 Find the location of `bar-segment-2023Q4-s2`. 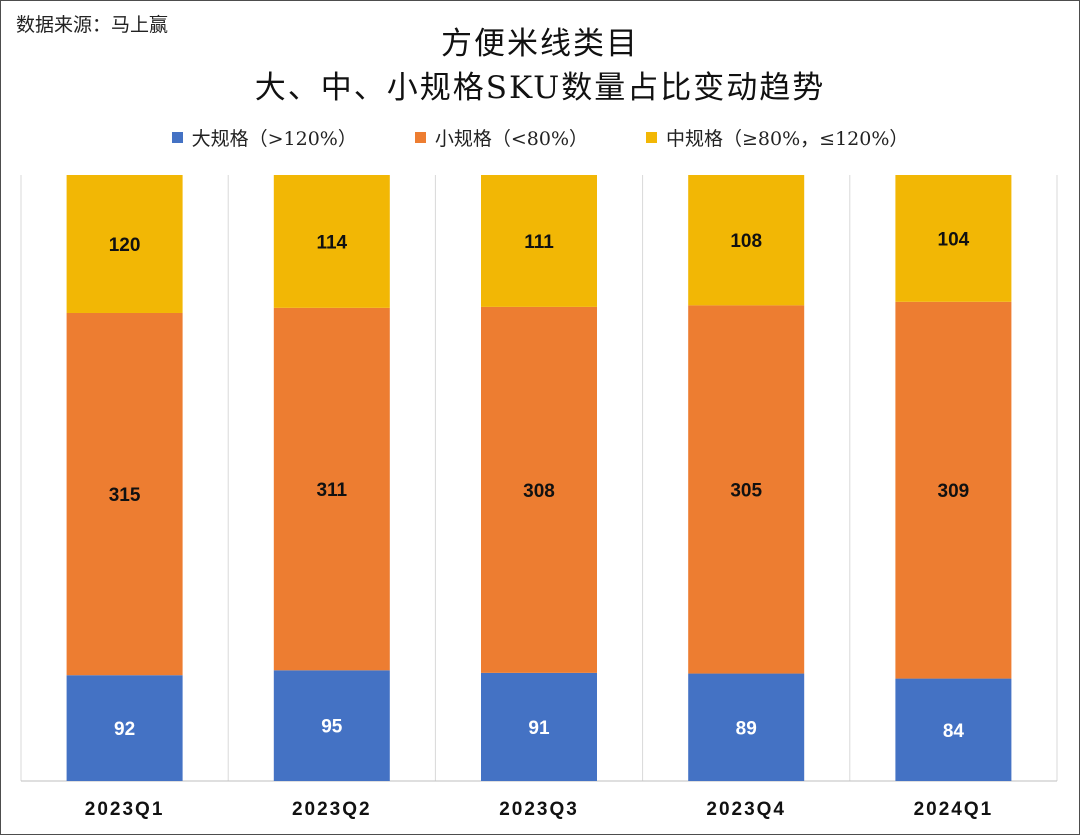

bar-segment-2023Q4-s2 is located at coordinates (746, 240).